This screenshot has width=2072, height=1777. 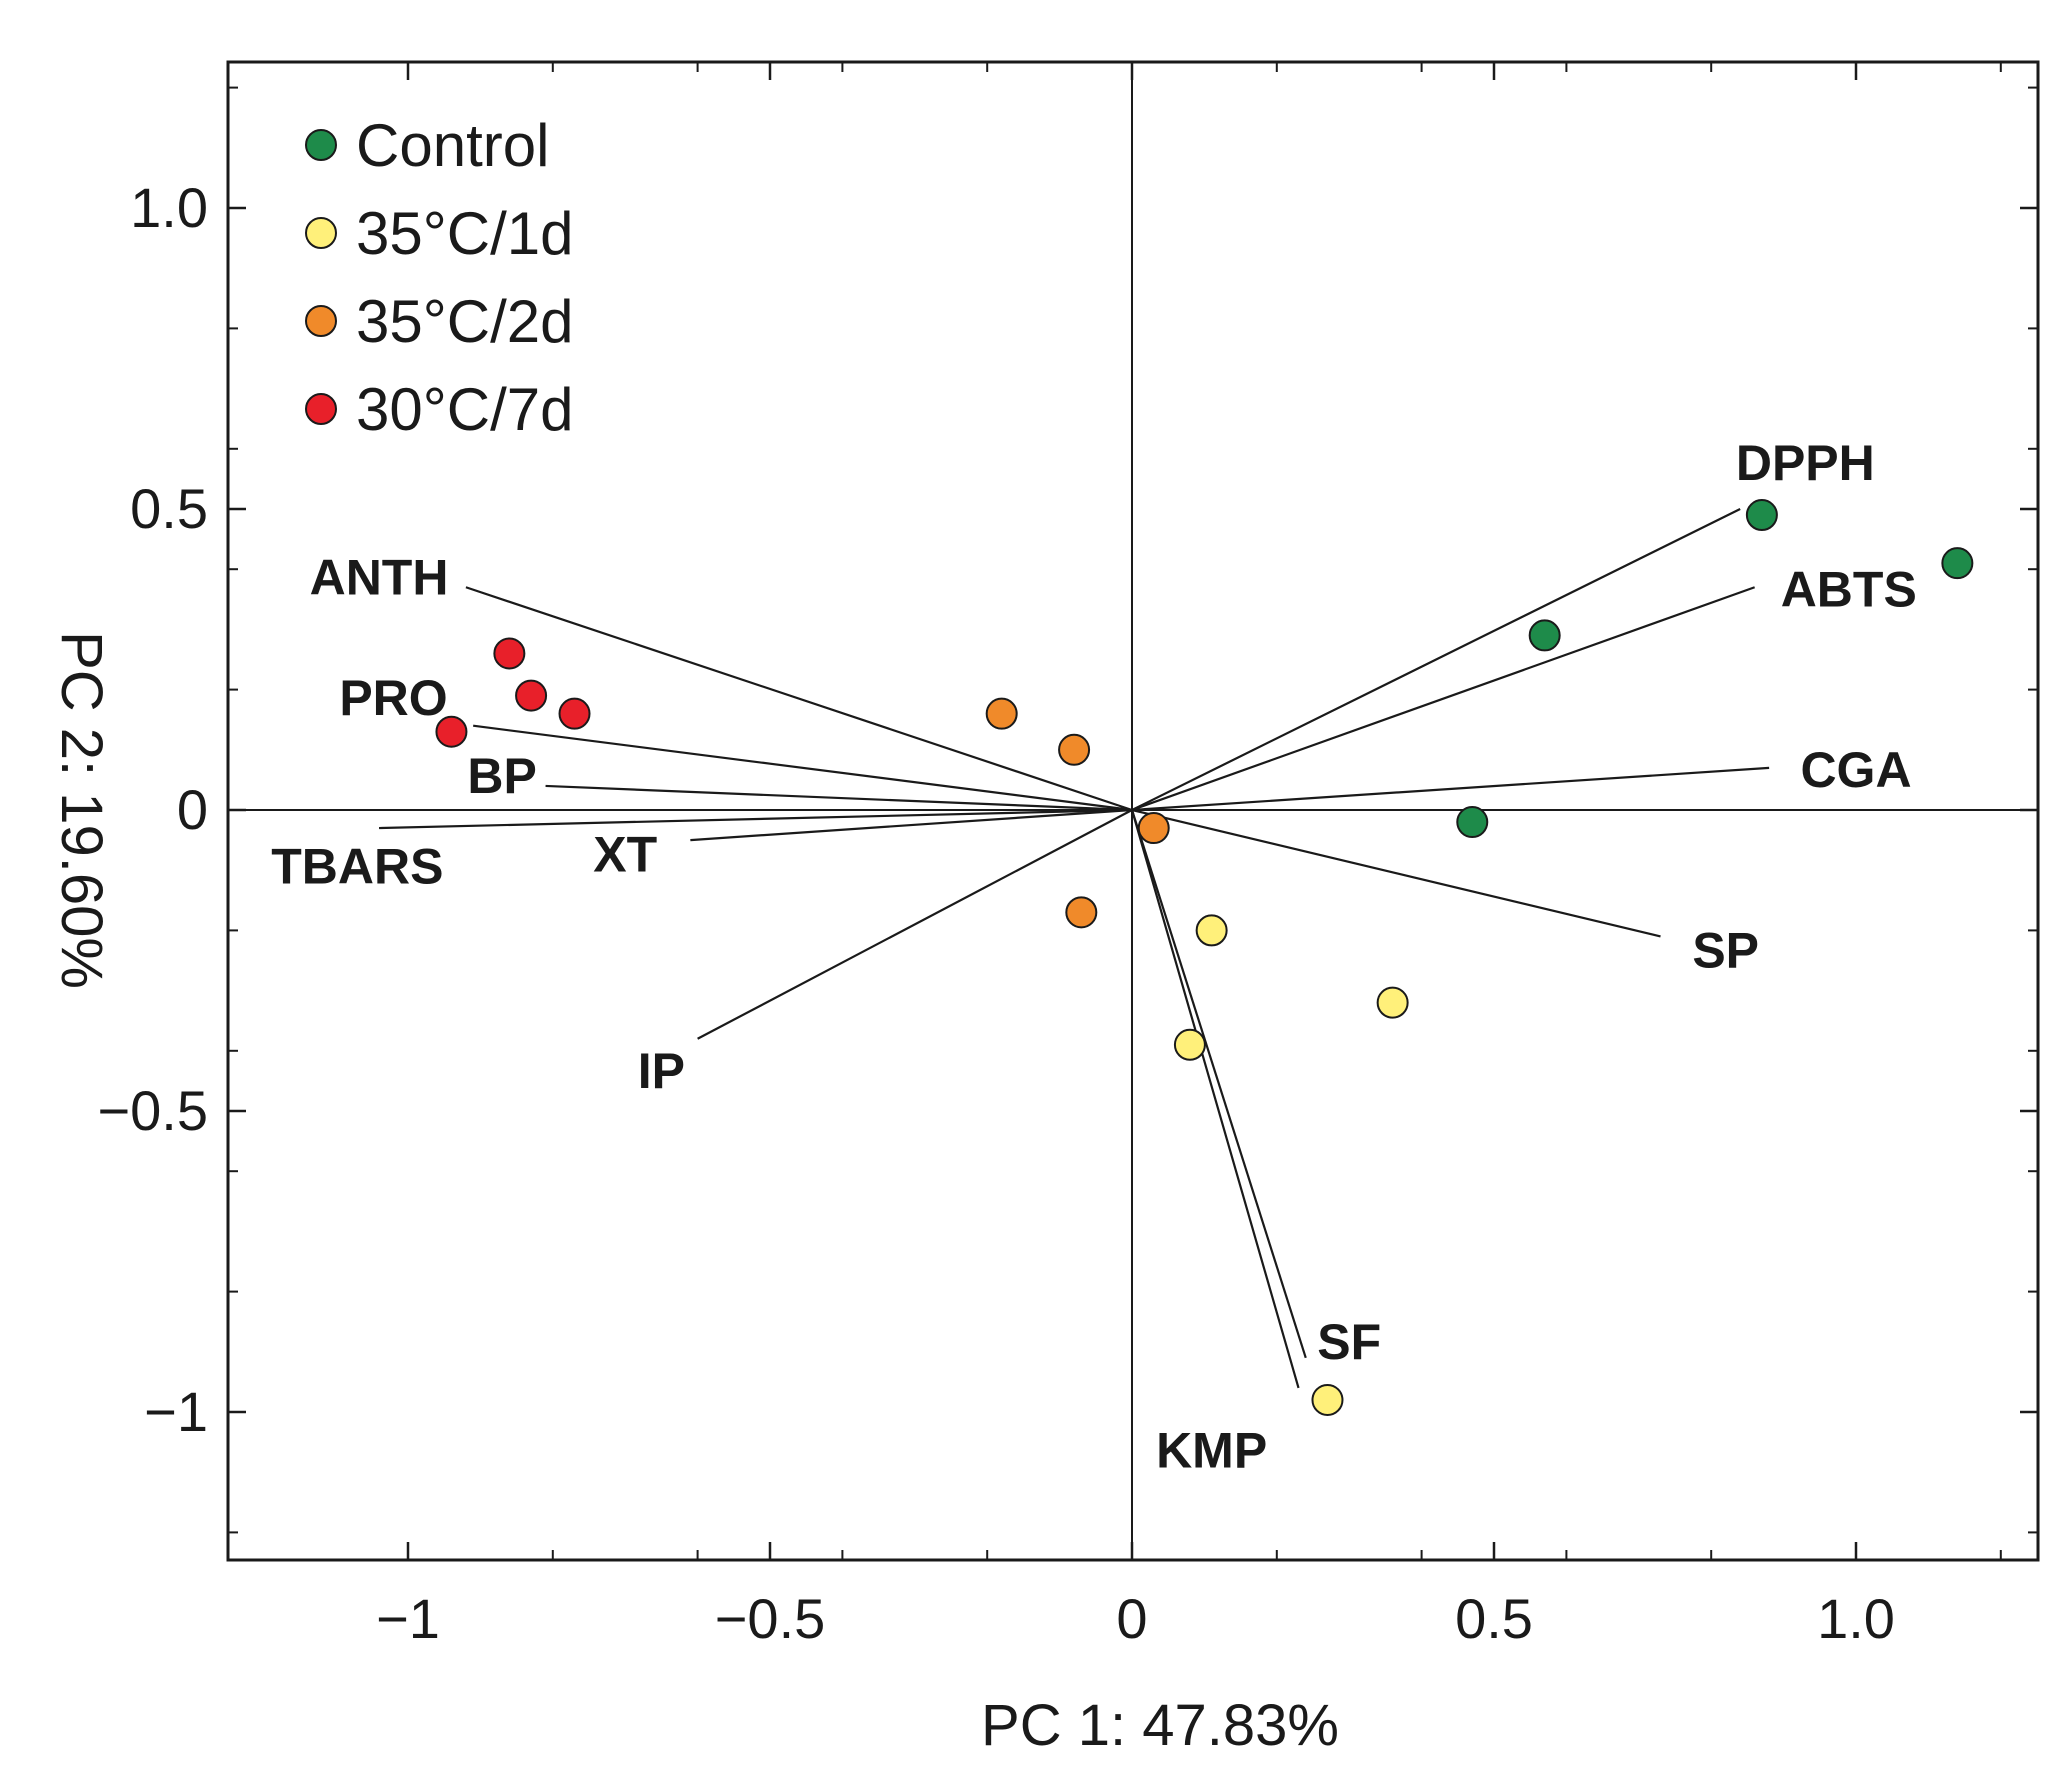 I want to click on loading-vector-sp, so click(x=1396, y=873).